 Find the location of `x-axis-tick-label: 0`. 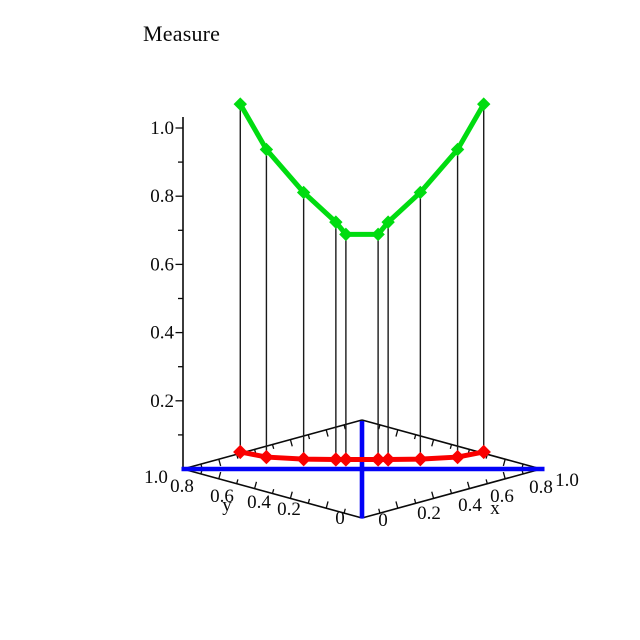

x-axis-tick-label: 0 is located at coordinates (383, 520).